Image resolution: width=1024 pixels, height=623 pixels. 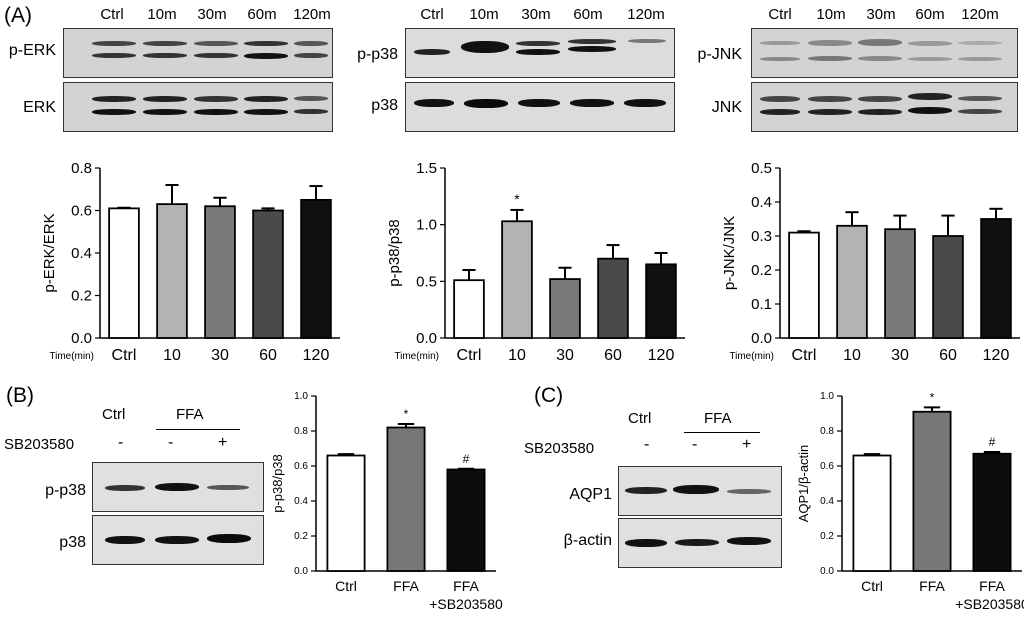 I want to click on blot-image-erk, so click(x=198, y=107).